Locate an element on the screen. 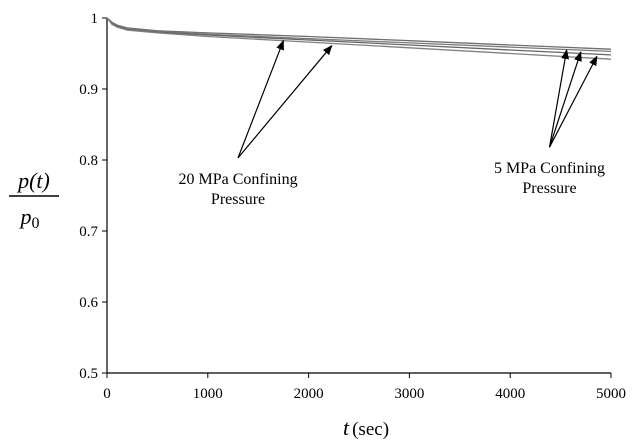 Image resolution: width=634 pixels, height=441 pixels. annotation-2-label: Pressure is located at coordinates (549, 188).